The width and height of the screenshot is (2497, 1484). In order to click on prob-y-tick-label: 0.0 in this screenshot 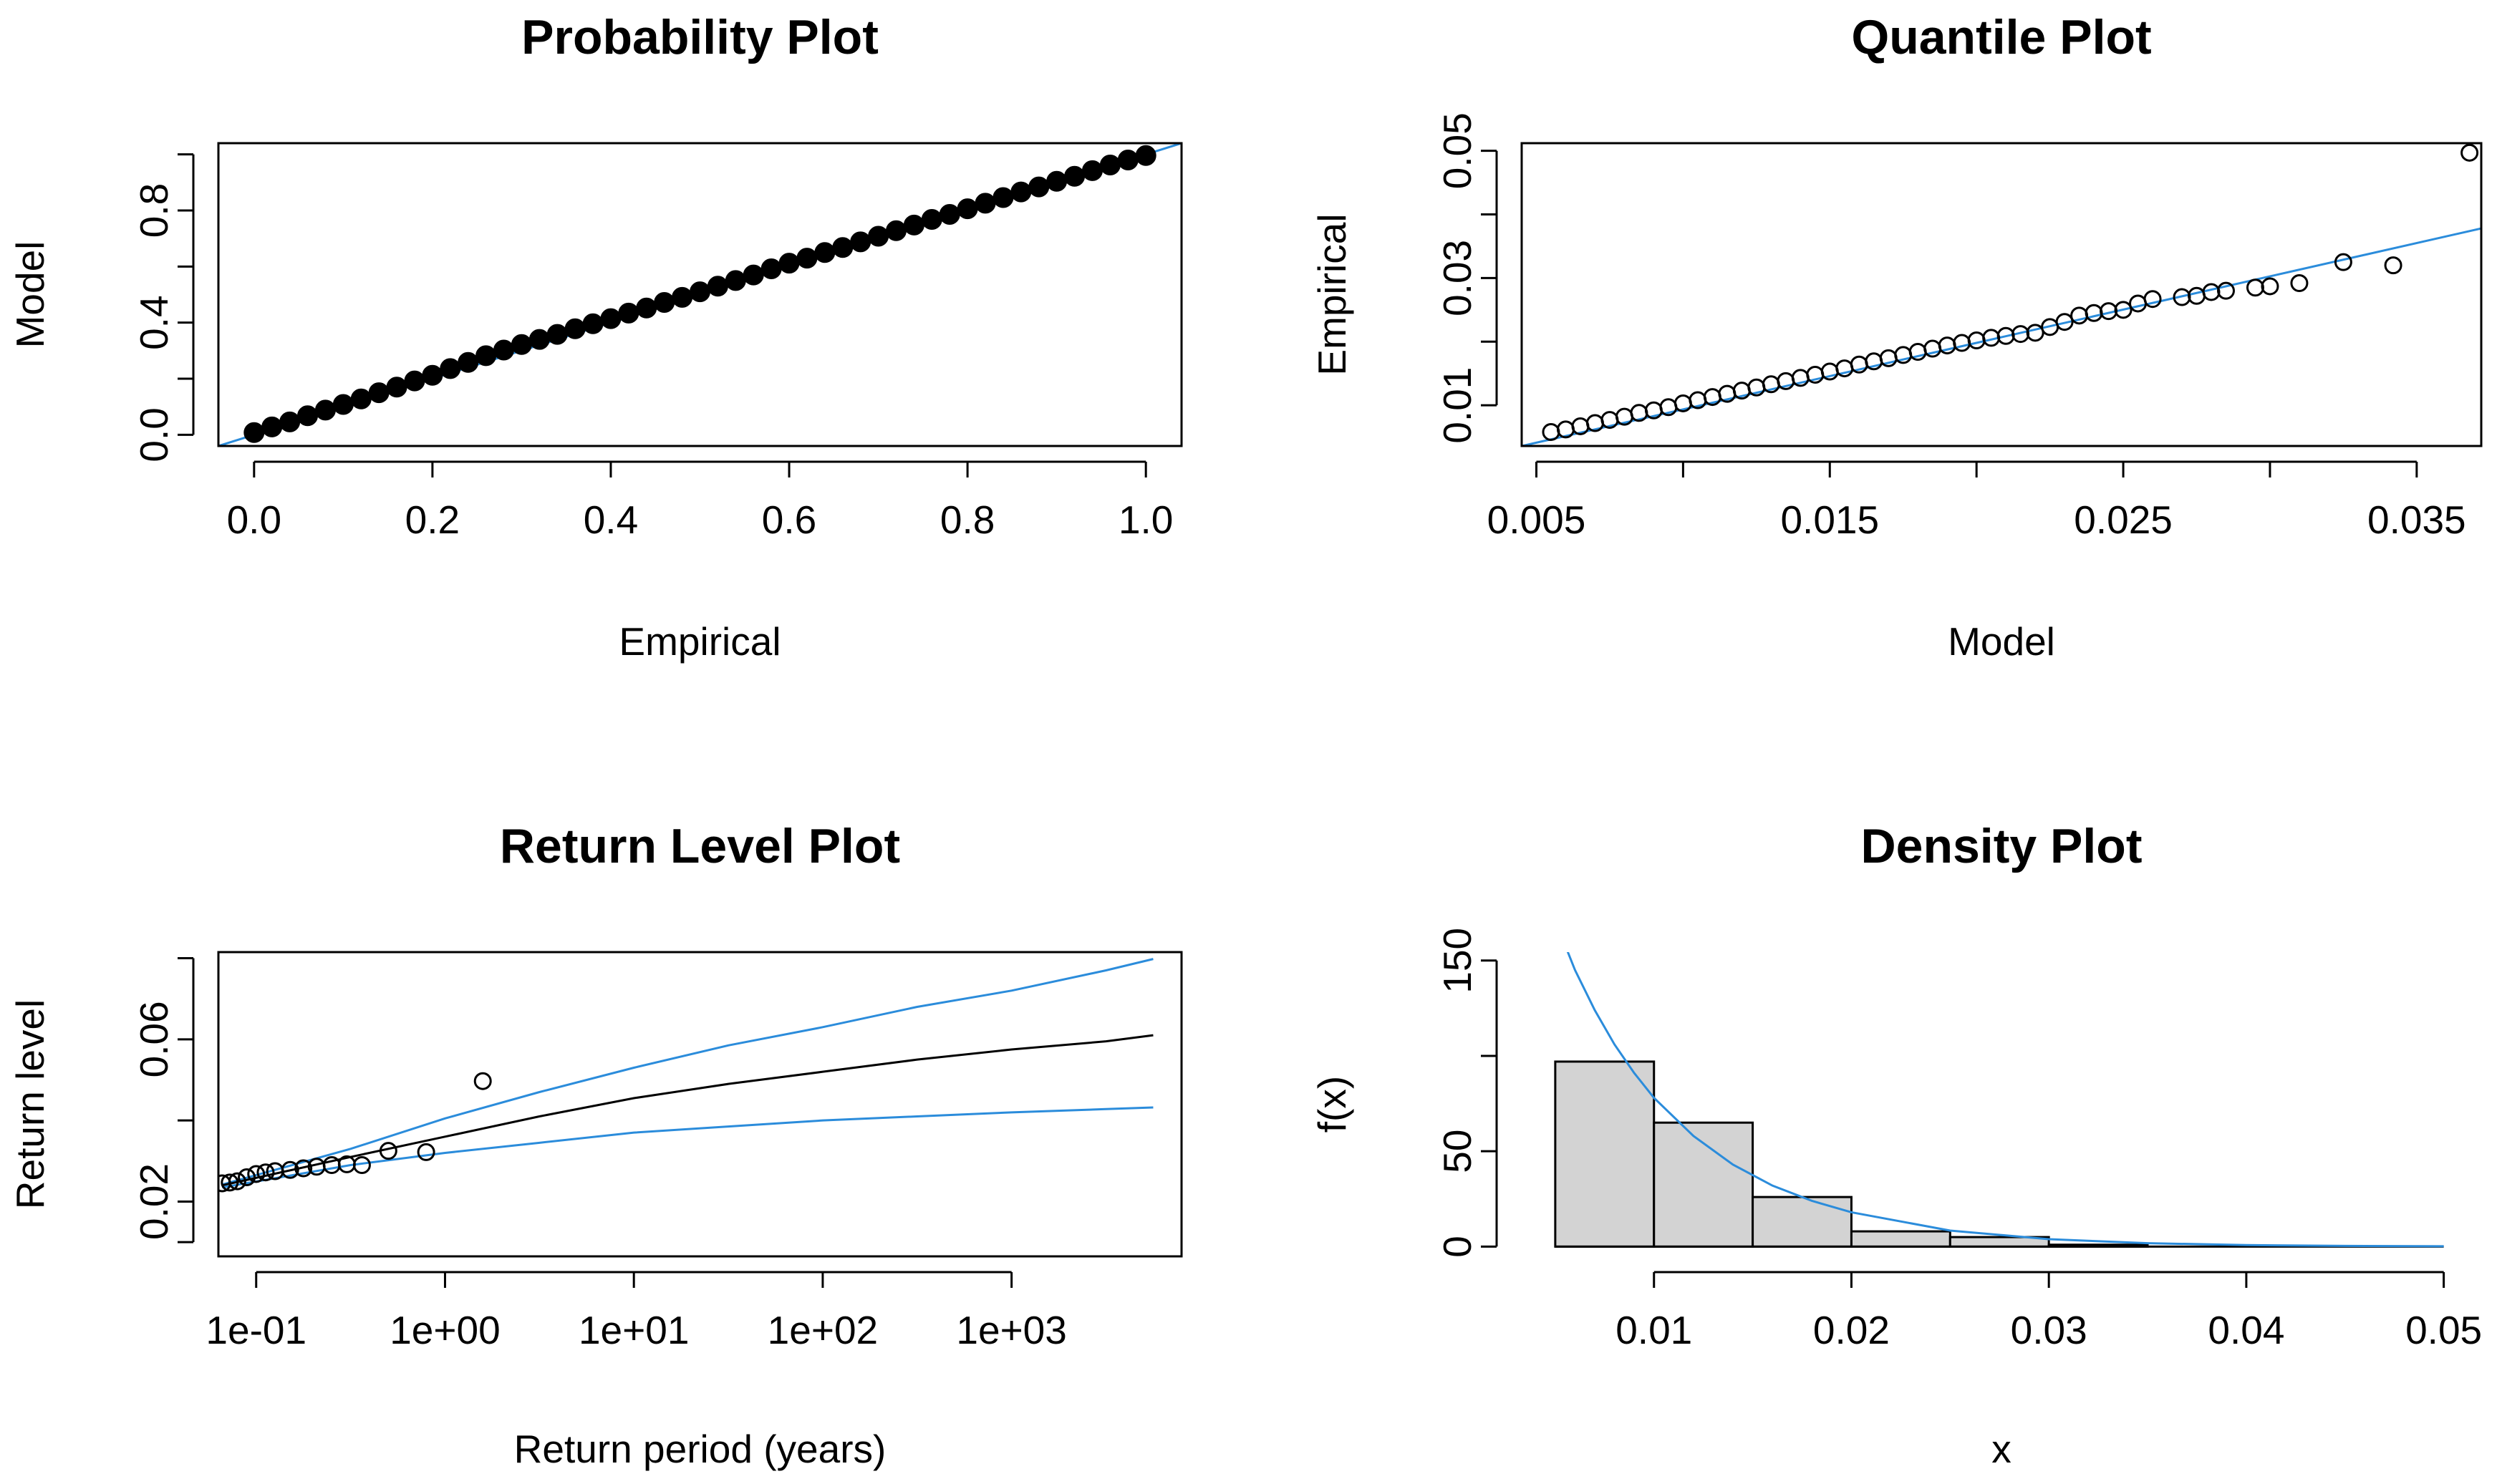, I will do `click(154, 434)`.